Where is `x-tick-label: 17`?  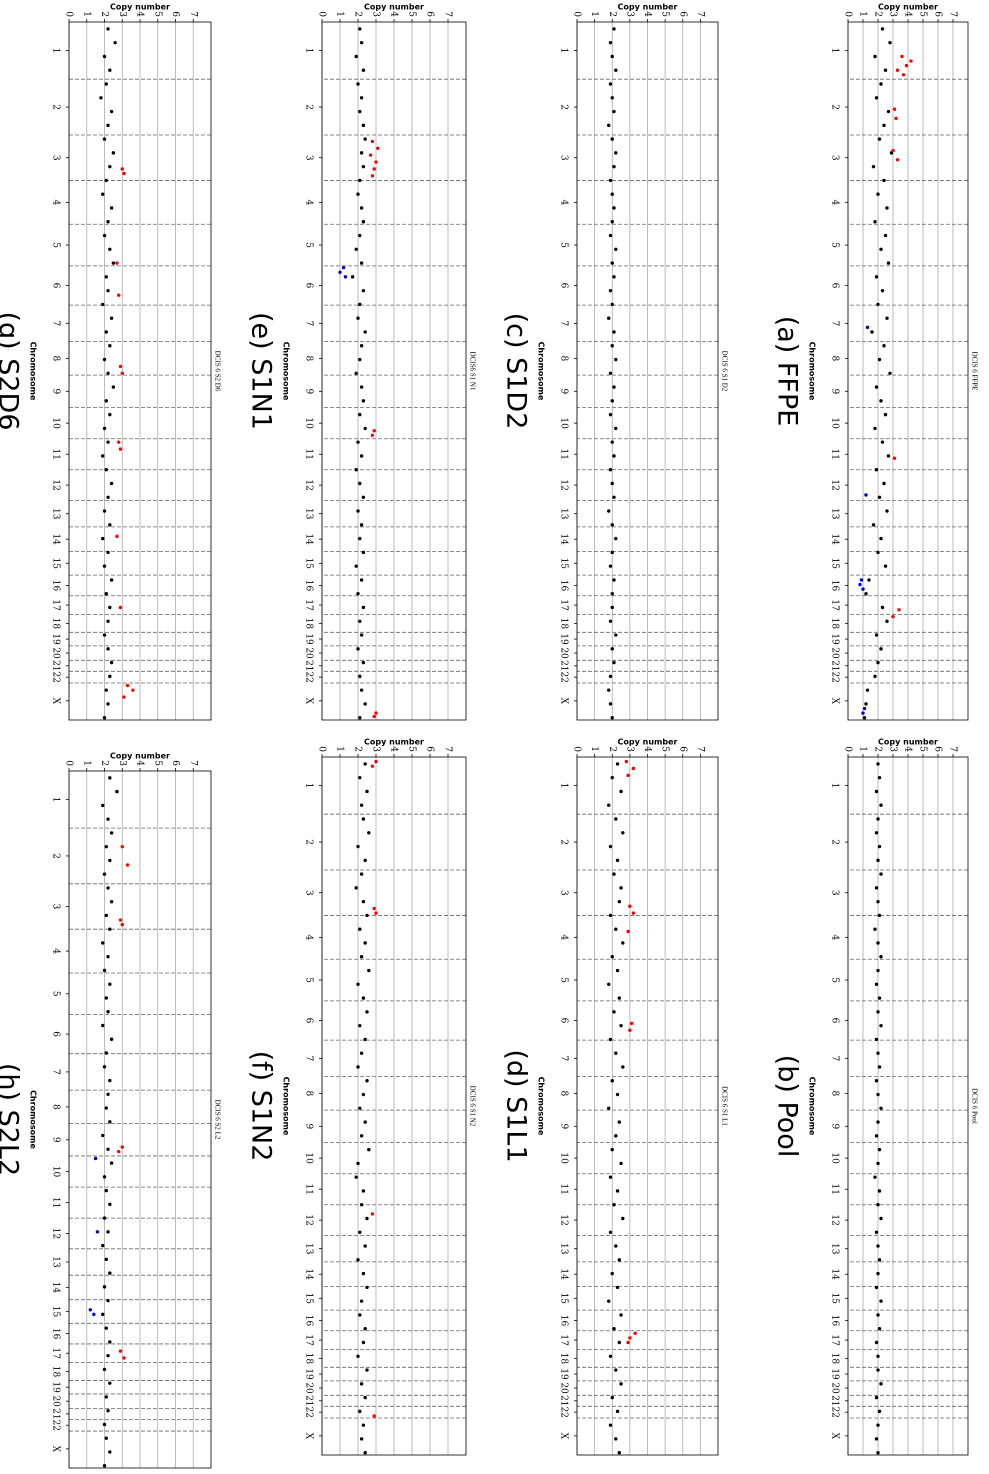 x-tick-label: 17 is located at coordinates (56, 1354).